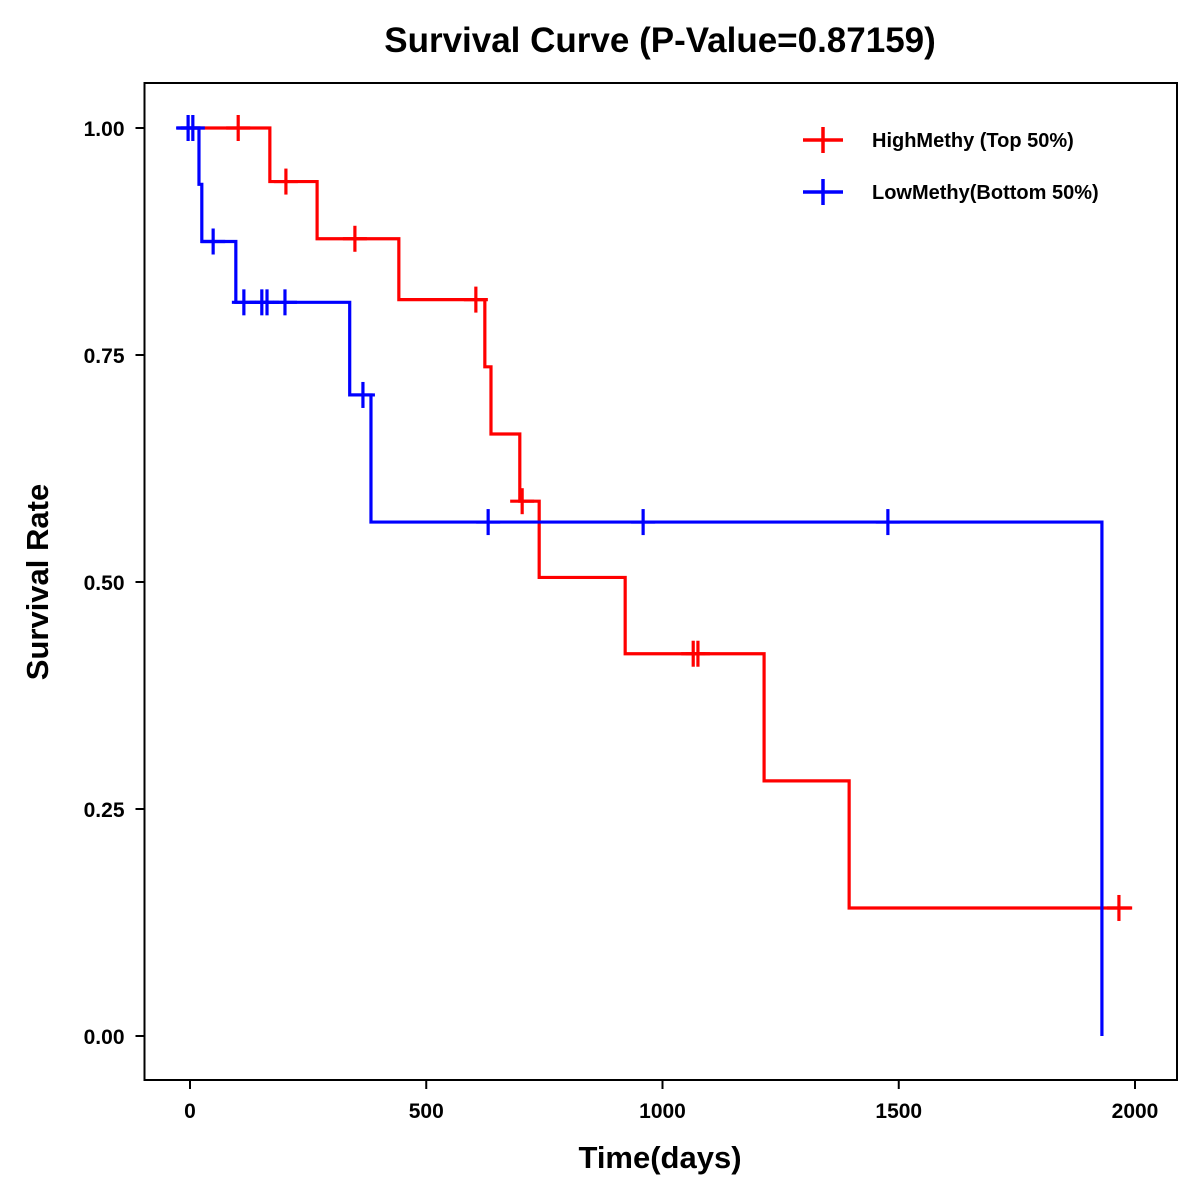  I want to click on legend-label: LowMethy(Bottom 50%), so click(985, 193).